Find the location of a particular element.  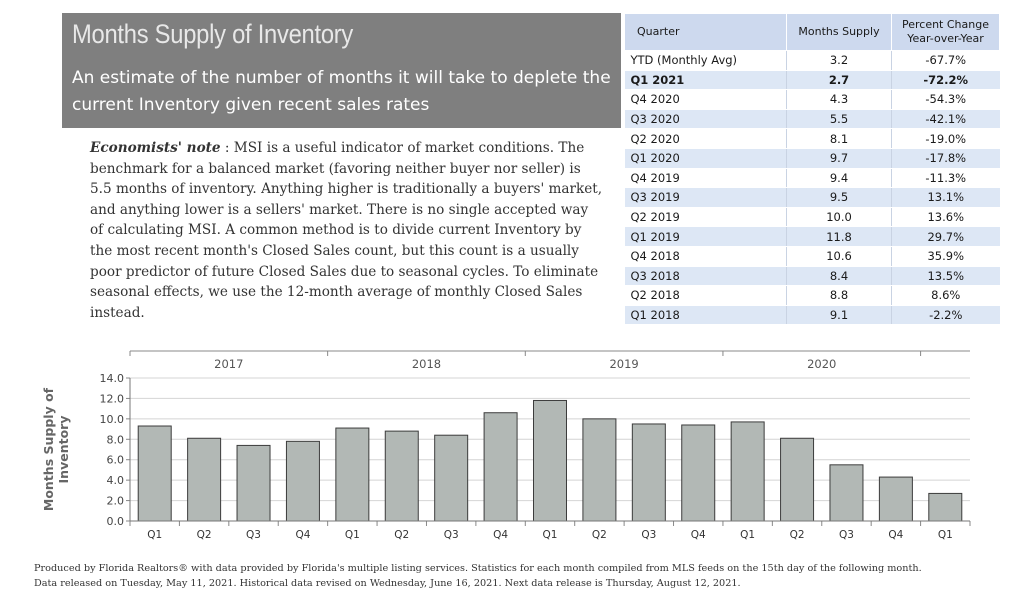

months-supply-cell: 11.8 is located at coordinates (839, 236).